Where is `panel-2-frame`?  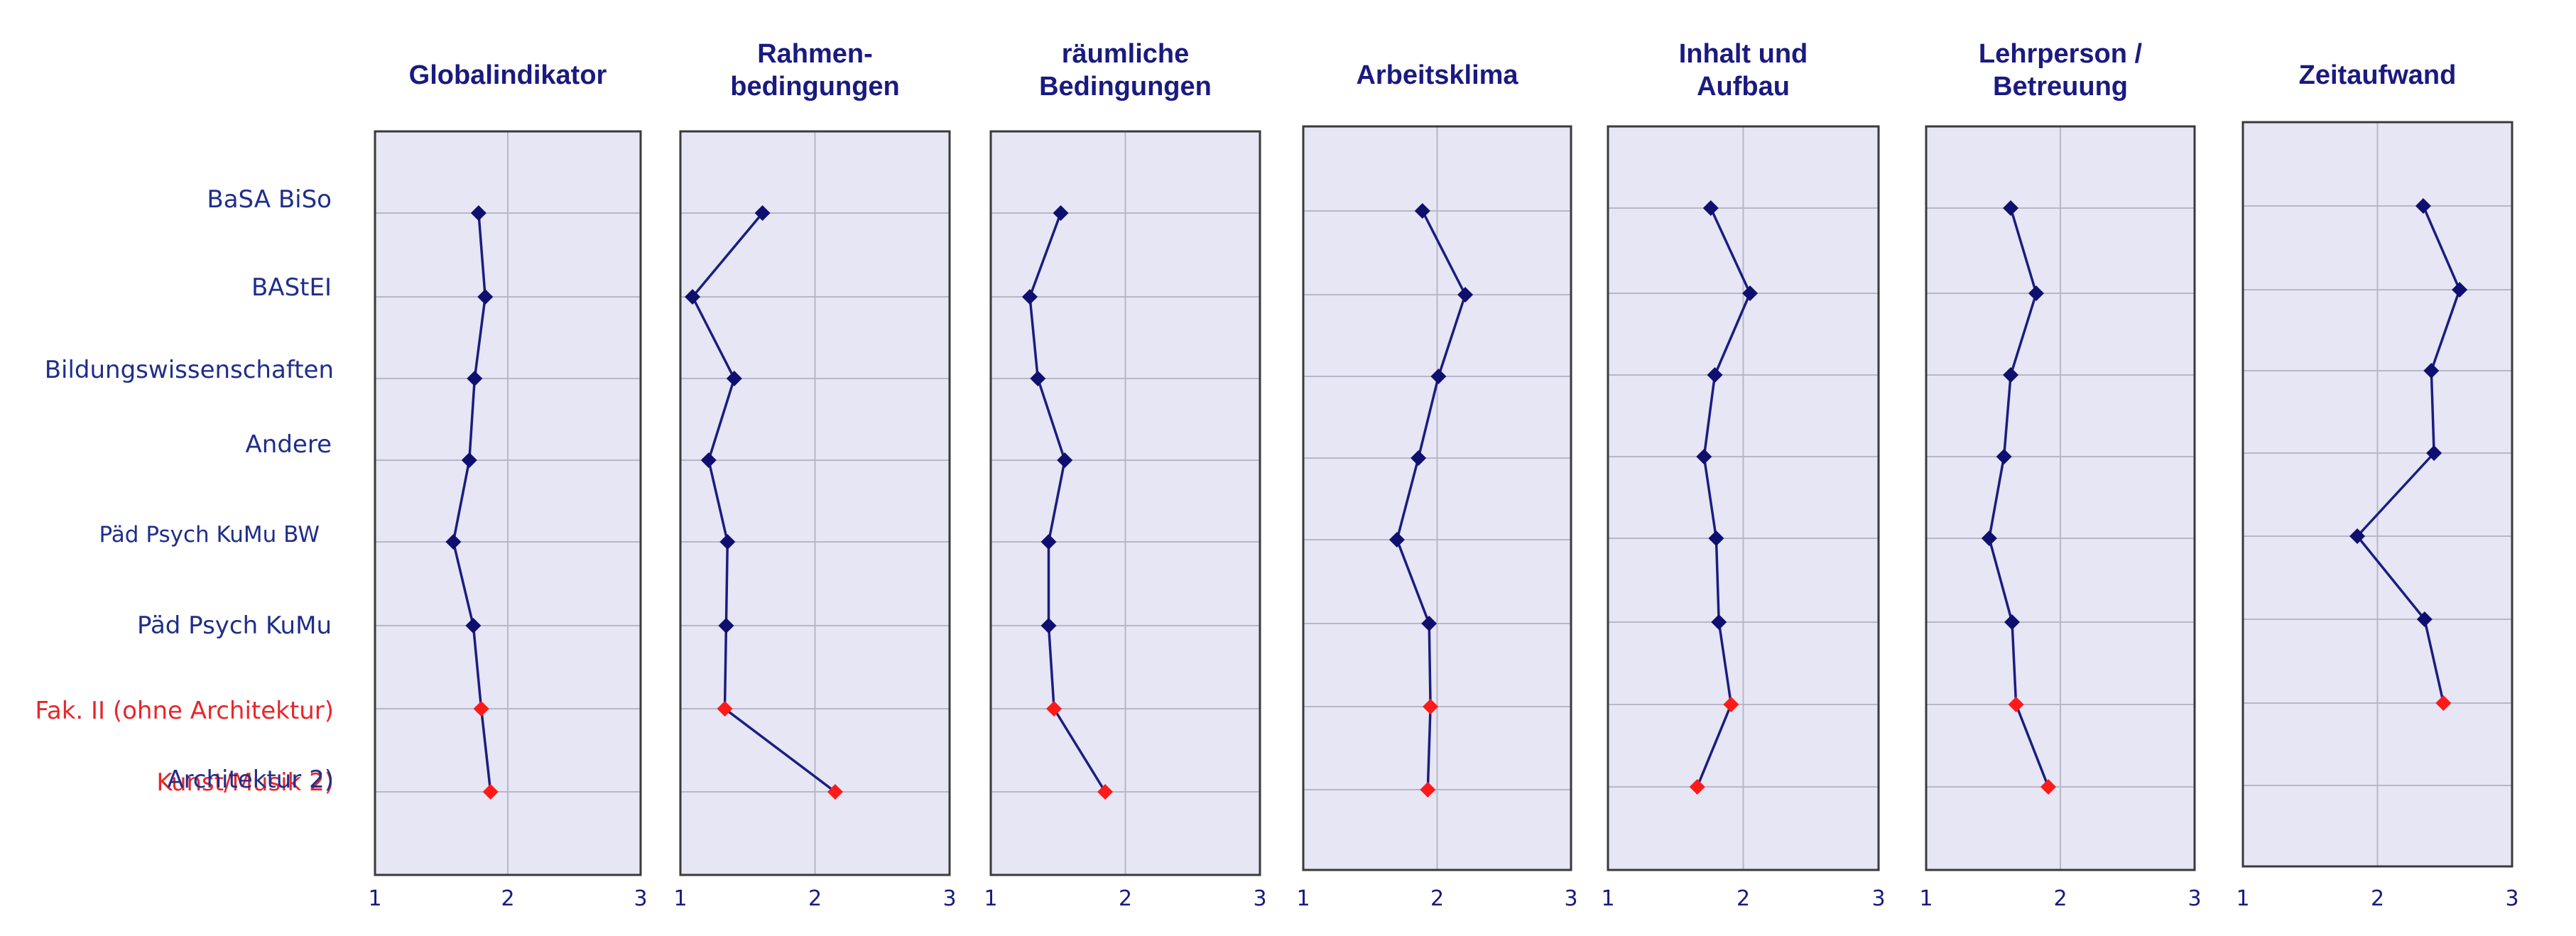 panel-2-frame is located at coordinates (815, 503).